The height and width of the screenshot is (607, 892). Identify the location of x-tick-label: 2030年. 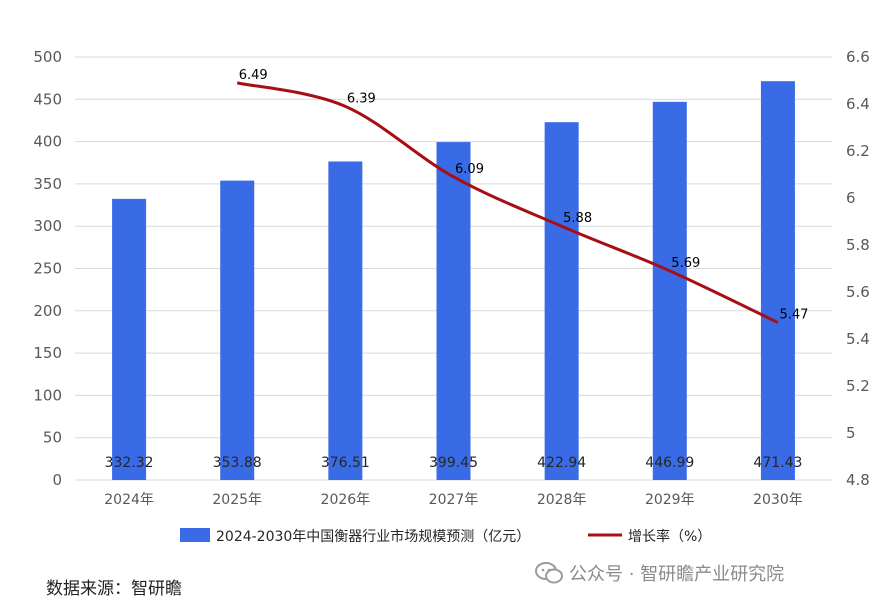
(778, 500).